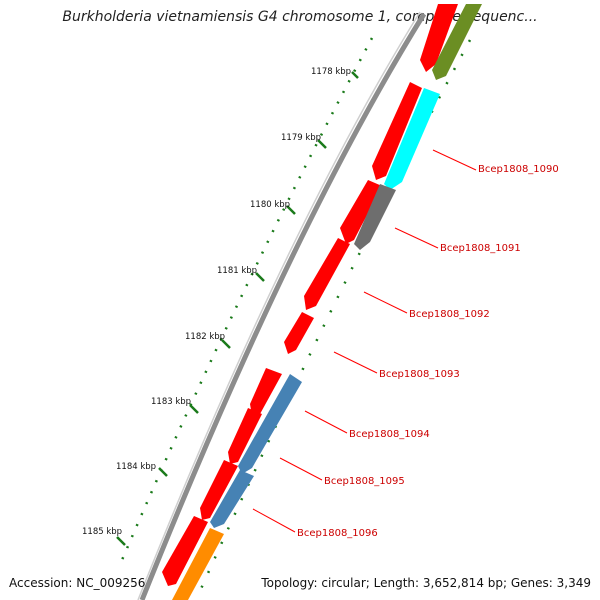 The width and height of the screenshot is (600, 600). What do you see at coordinates (419, 374) in the screenshot?
I see `gene-label-1093: Bcep1808_1093` at bounding box center [419, 374].